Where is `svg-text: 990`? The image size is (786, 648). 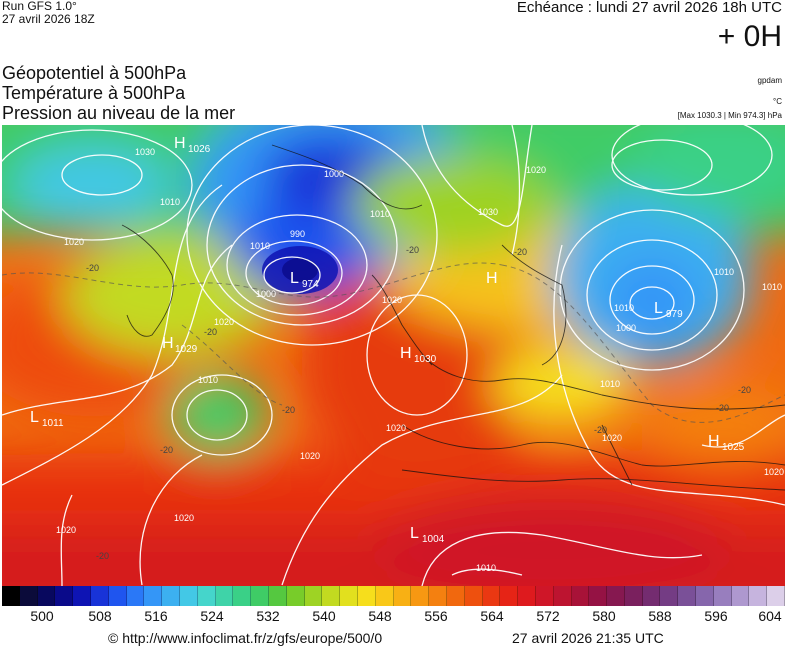
svg-text: 990 is located at coordinates (297, 234).